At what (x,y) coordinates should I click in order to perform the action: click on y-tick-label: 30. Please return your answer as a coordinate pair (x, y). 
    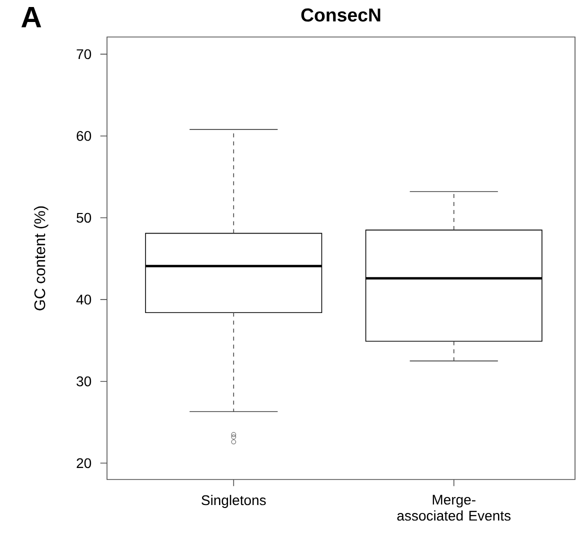
    Looking at the image, I should click on (84, 381).